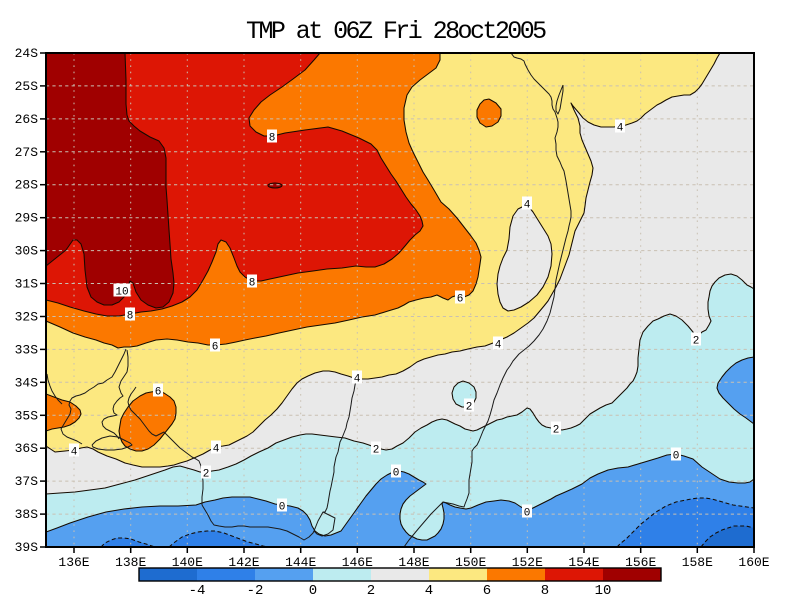  What do you see at coordinates (27, 119) in the screenshot?
I see `svg-text: 26S` at bounding box center [27, 119].